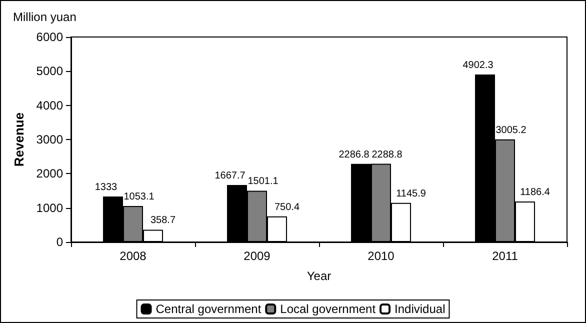 Image resolution: width=586 pixels, height=323 pixels. I want to click on data-label: 1145.9, so click(411, 194).